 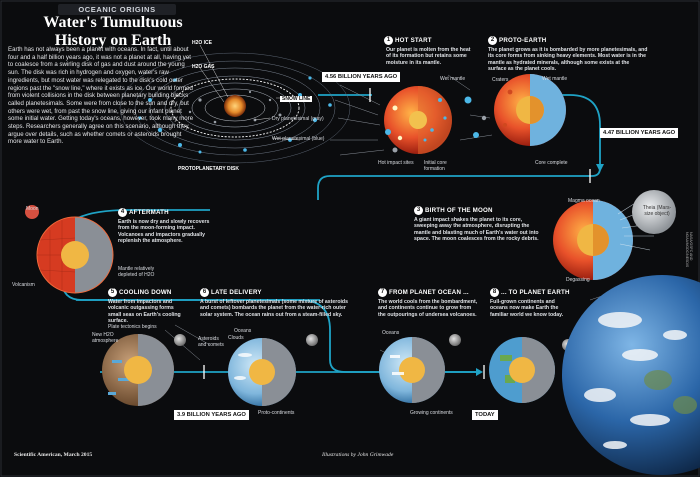 I want to click on stage-7-planet, so click(x=412, y=370).